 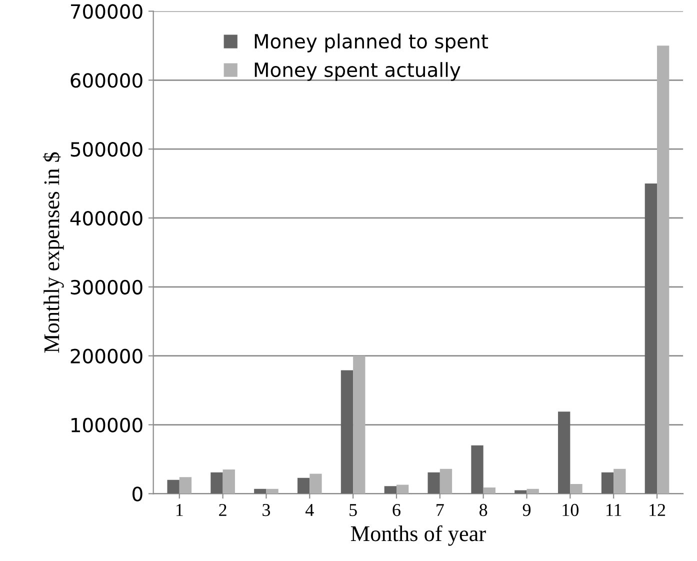 What do you see at coordinates (526, 510) in the screenshot?
I see `x-tick-label: 9` at bounding box center [526, 510].